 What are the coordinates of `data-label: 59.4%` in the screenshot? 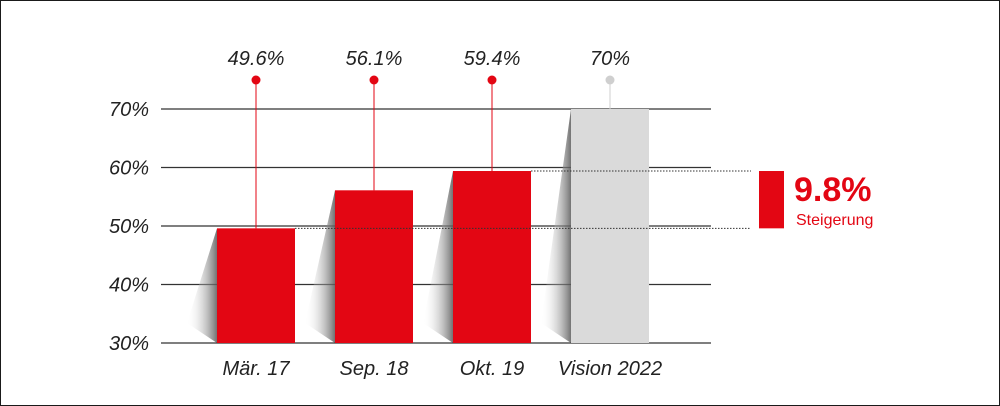 It's located at (492, 59).